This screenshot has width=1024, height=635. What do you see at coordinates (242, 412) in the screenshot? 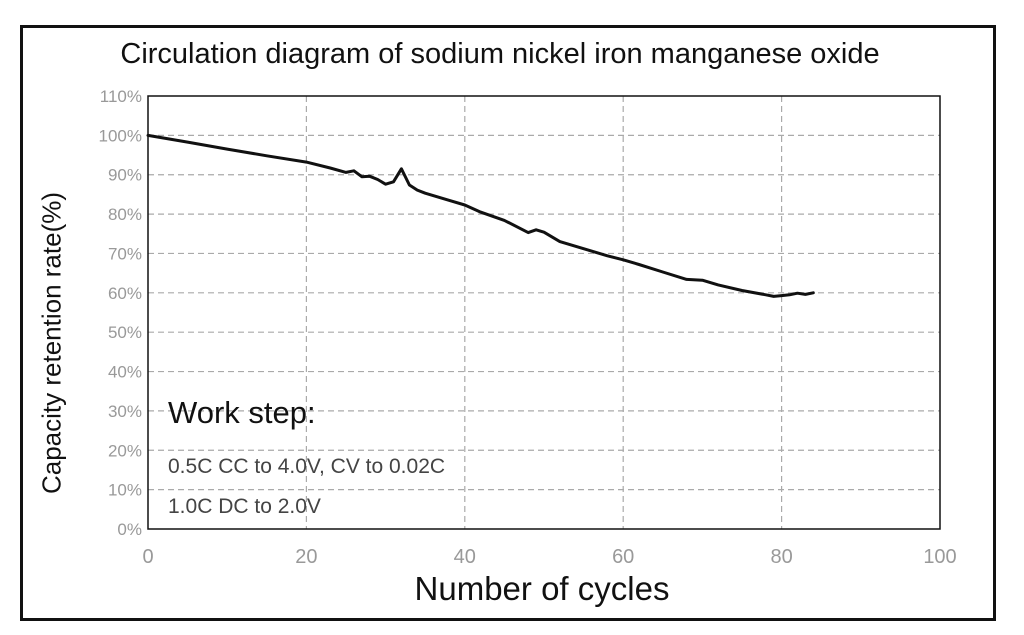
I see `annotation-work-step: Work step:` at bounding box center [242, 412].